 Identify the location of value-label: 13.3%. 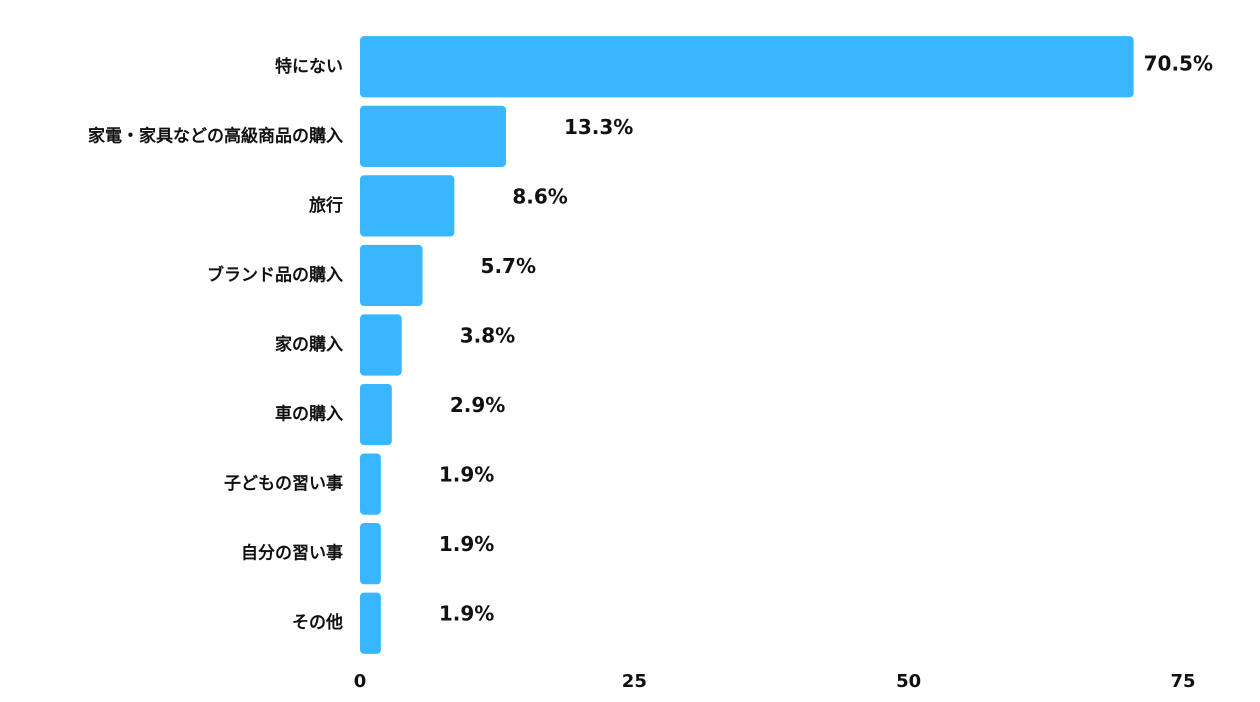
(598, 127).